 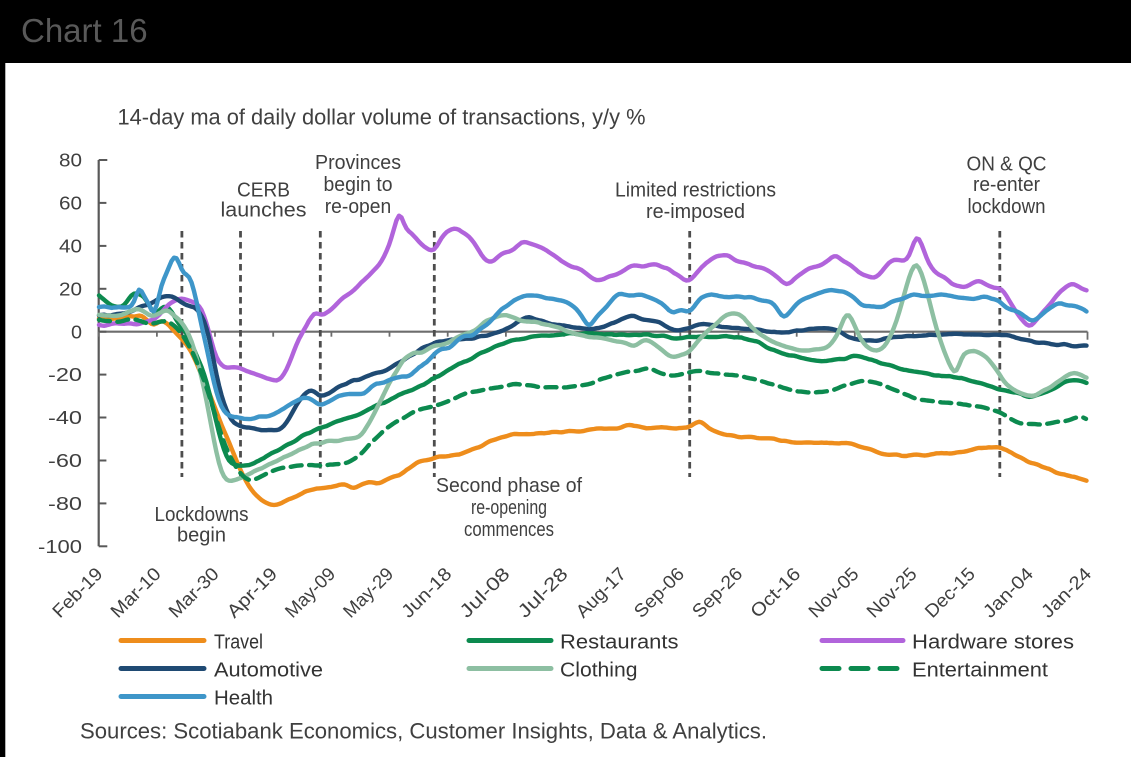 I want to click on svg-text: begin to, so click(x=358, y=184).